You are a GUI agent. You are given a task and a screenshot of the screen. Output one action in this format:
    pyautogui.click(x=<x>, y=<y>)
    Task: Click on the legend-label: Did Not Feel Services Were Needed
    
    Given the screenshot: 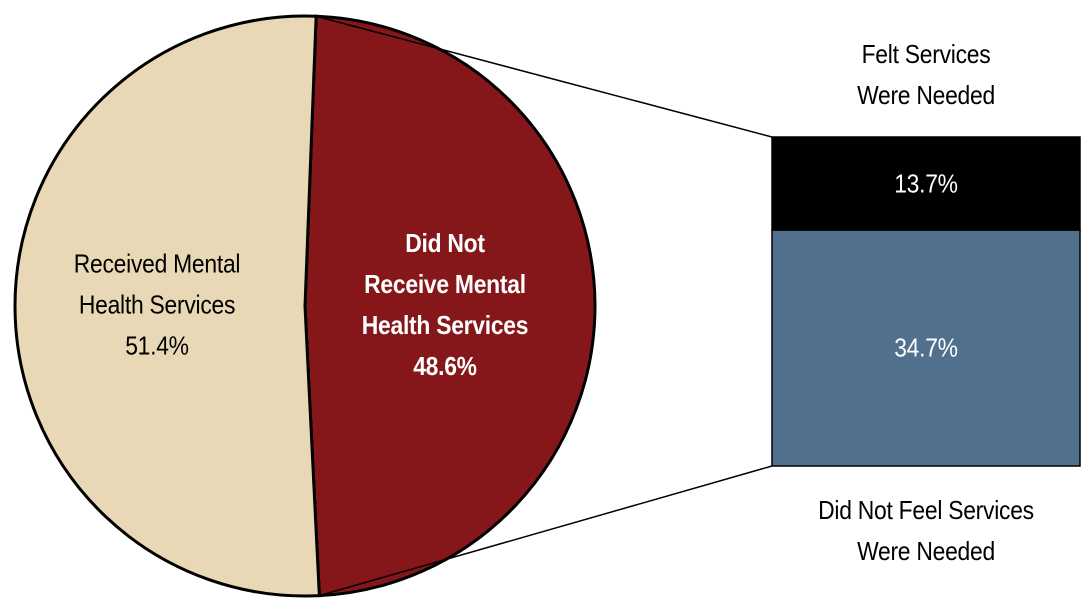 What is the action you would take?
    pyautogui.click(x=926, y=530)
    